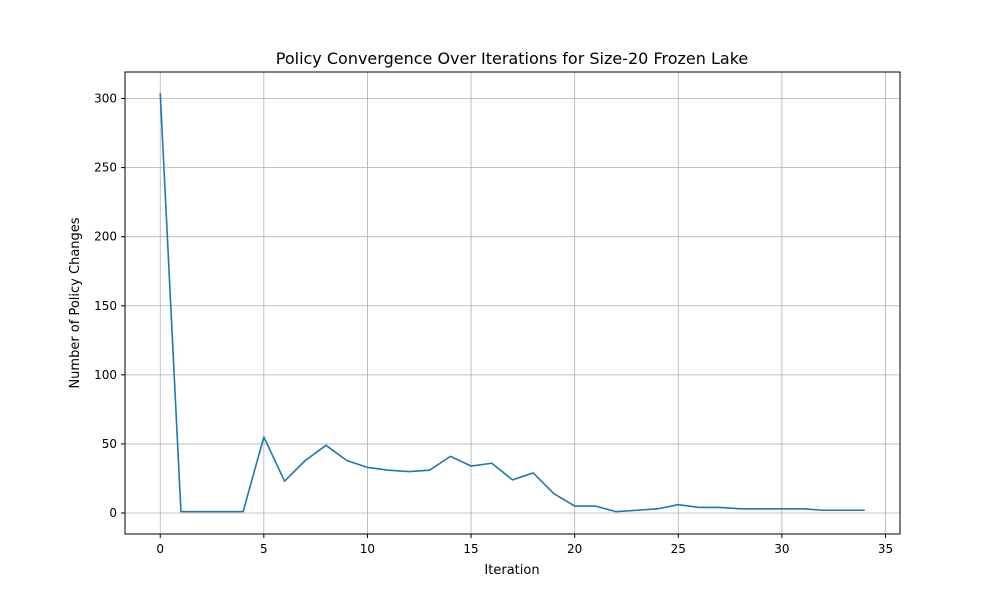 This screenshot has width=1000, height=600. What do you see at coordinates (574, 549) in the screenshot?
I see `x-tick-label: 20` at bounding box center [574, 549].